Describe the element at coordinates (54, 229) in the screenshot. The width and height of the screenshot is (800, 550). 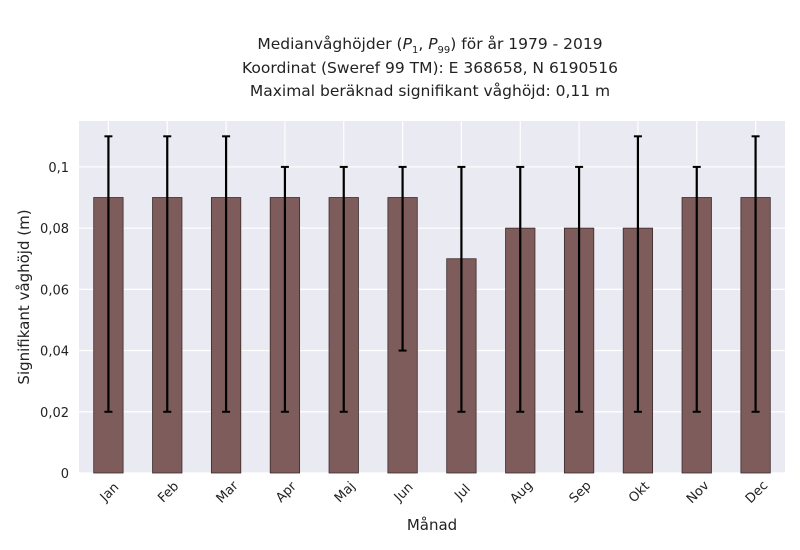
I see `y-tick-label: 0,08` at that location.